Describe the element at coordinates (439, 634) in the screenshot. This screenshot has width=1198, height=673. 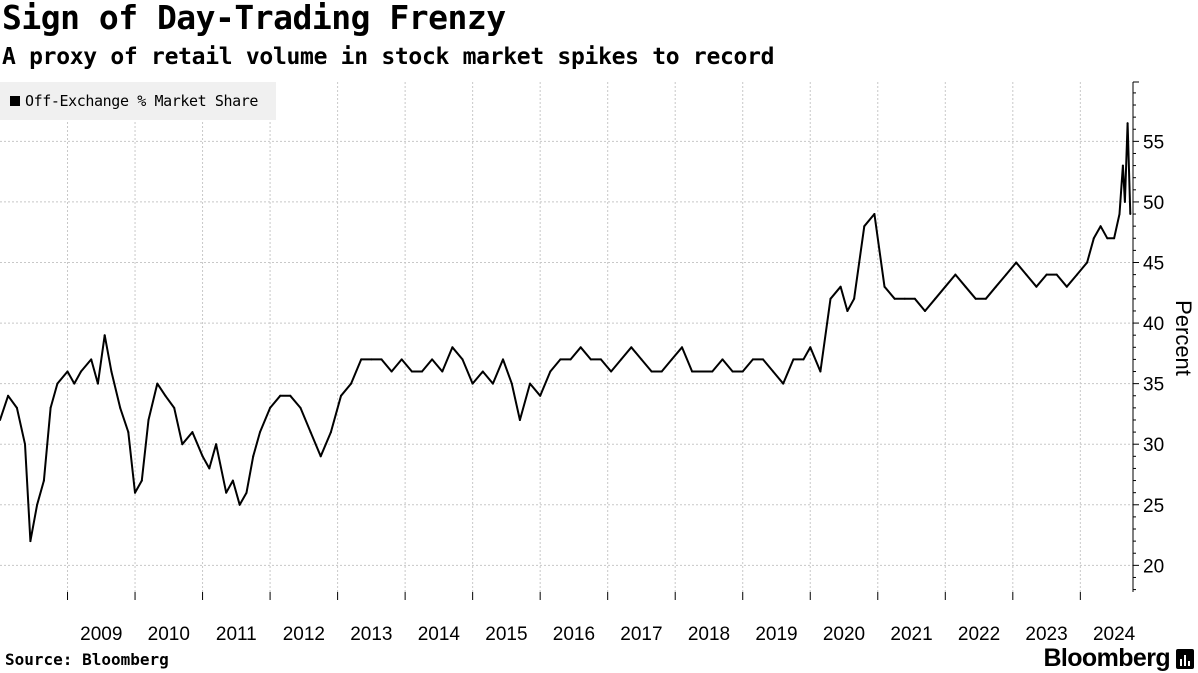
I see `x-tick-label: 2014` at that location.